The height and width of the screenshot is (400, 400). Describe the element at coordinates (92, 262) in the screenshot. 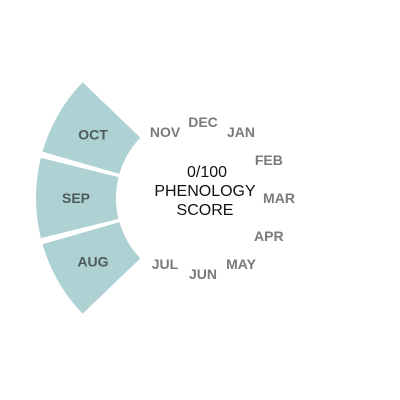

I see `segment-label-aug: AUG` at that location.